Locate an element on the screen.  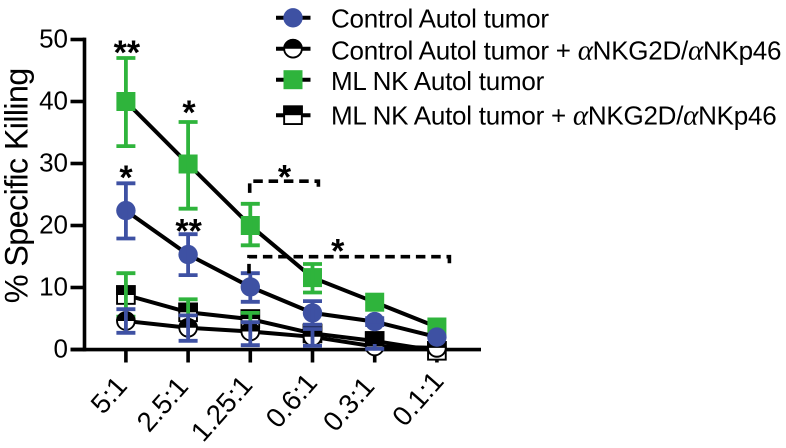
svg-text: 30 is located at coordinates (53, 163).